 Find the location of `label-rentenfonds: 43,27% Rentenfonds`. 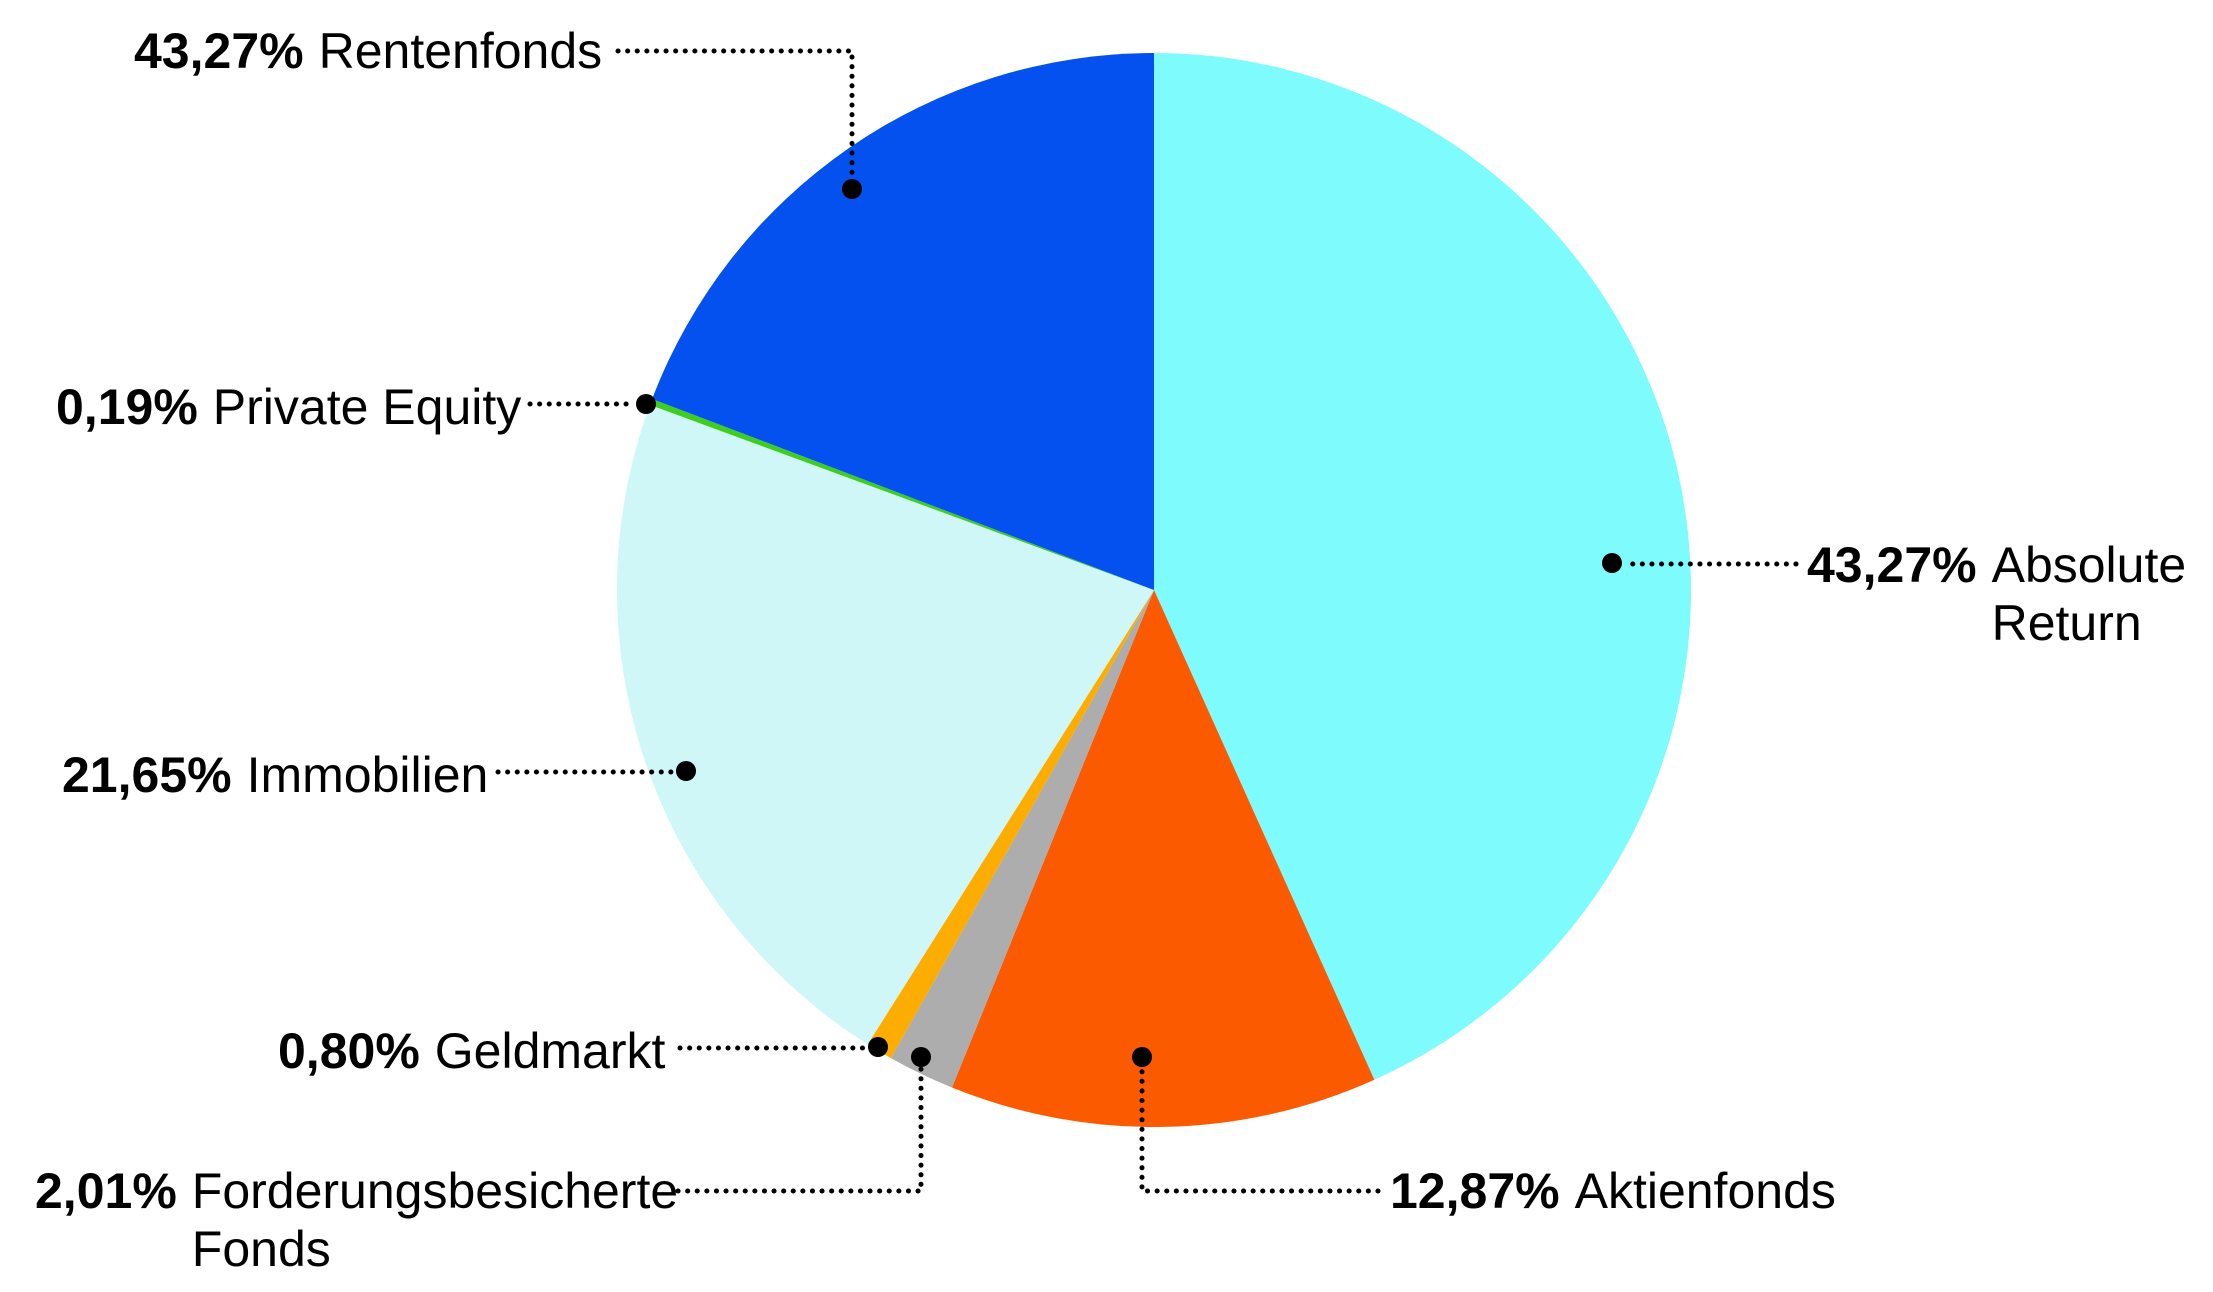

label-rentenfonds: 43,27% Rentenfonds is located at coordinates (368, 51).